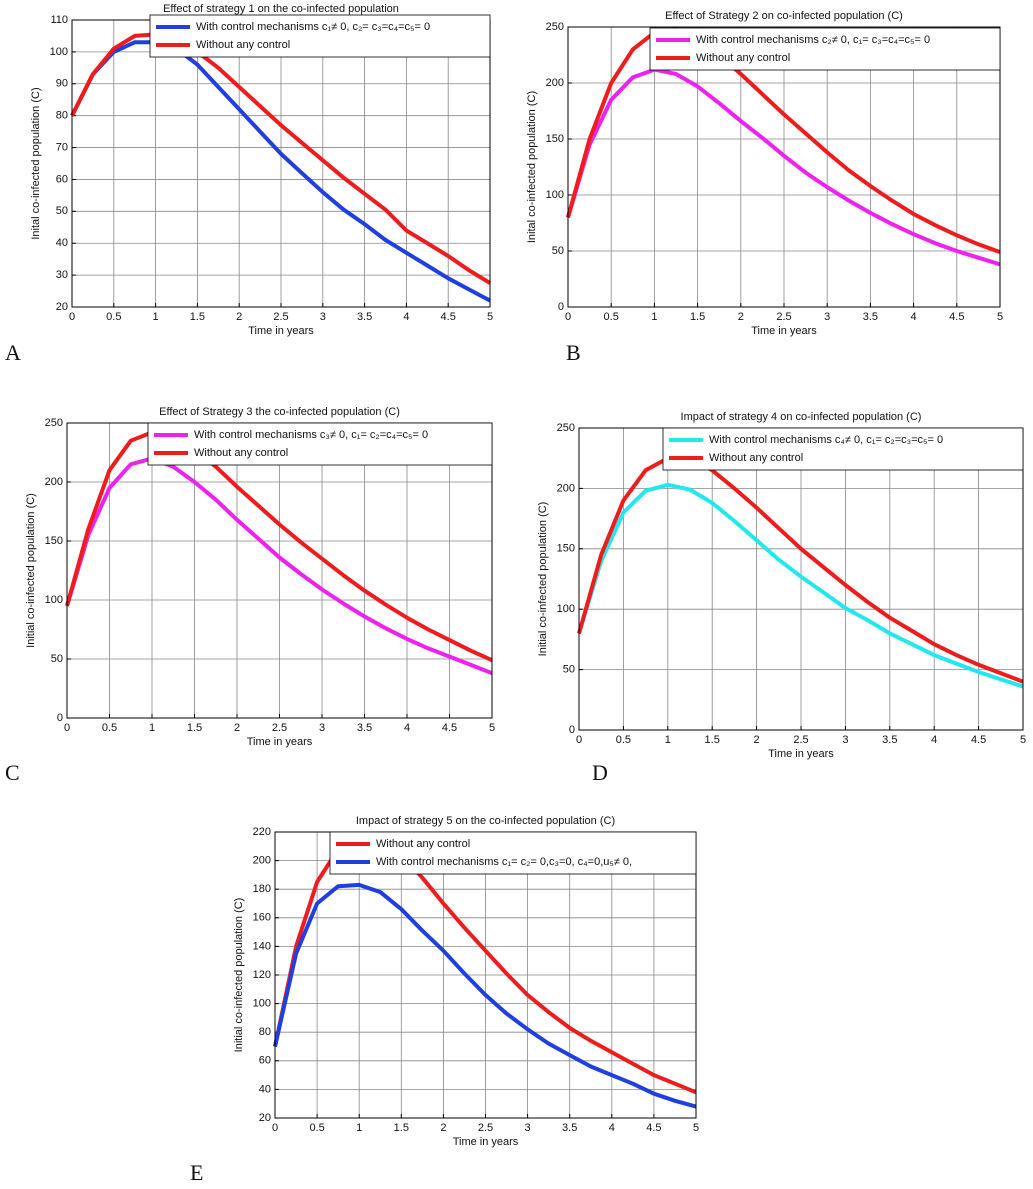 The height and width of the screenshot is (1189, 1033). I want to click on y-tick-label: 40, so click(265, 1089).